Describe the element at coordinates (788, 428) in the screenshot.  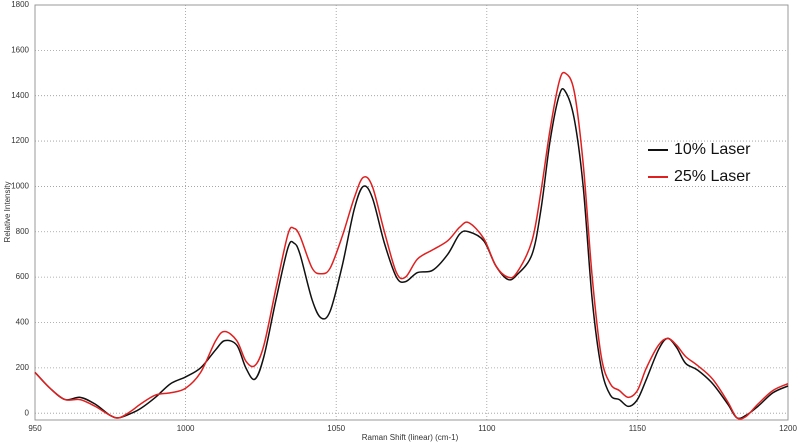
I see `x-tick-label: 1200` at that location.